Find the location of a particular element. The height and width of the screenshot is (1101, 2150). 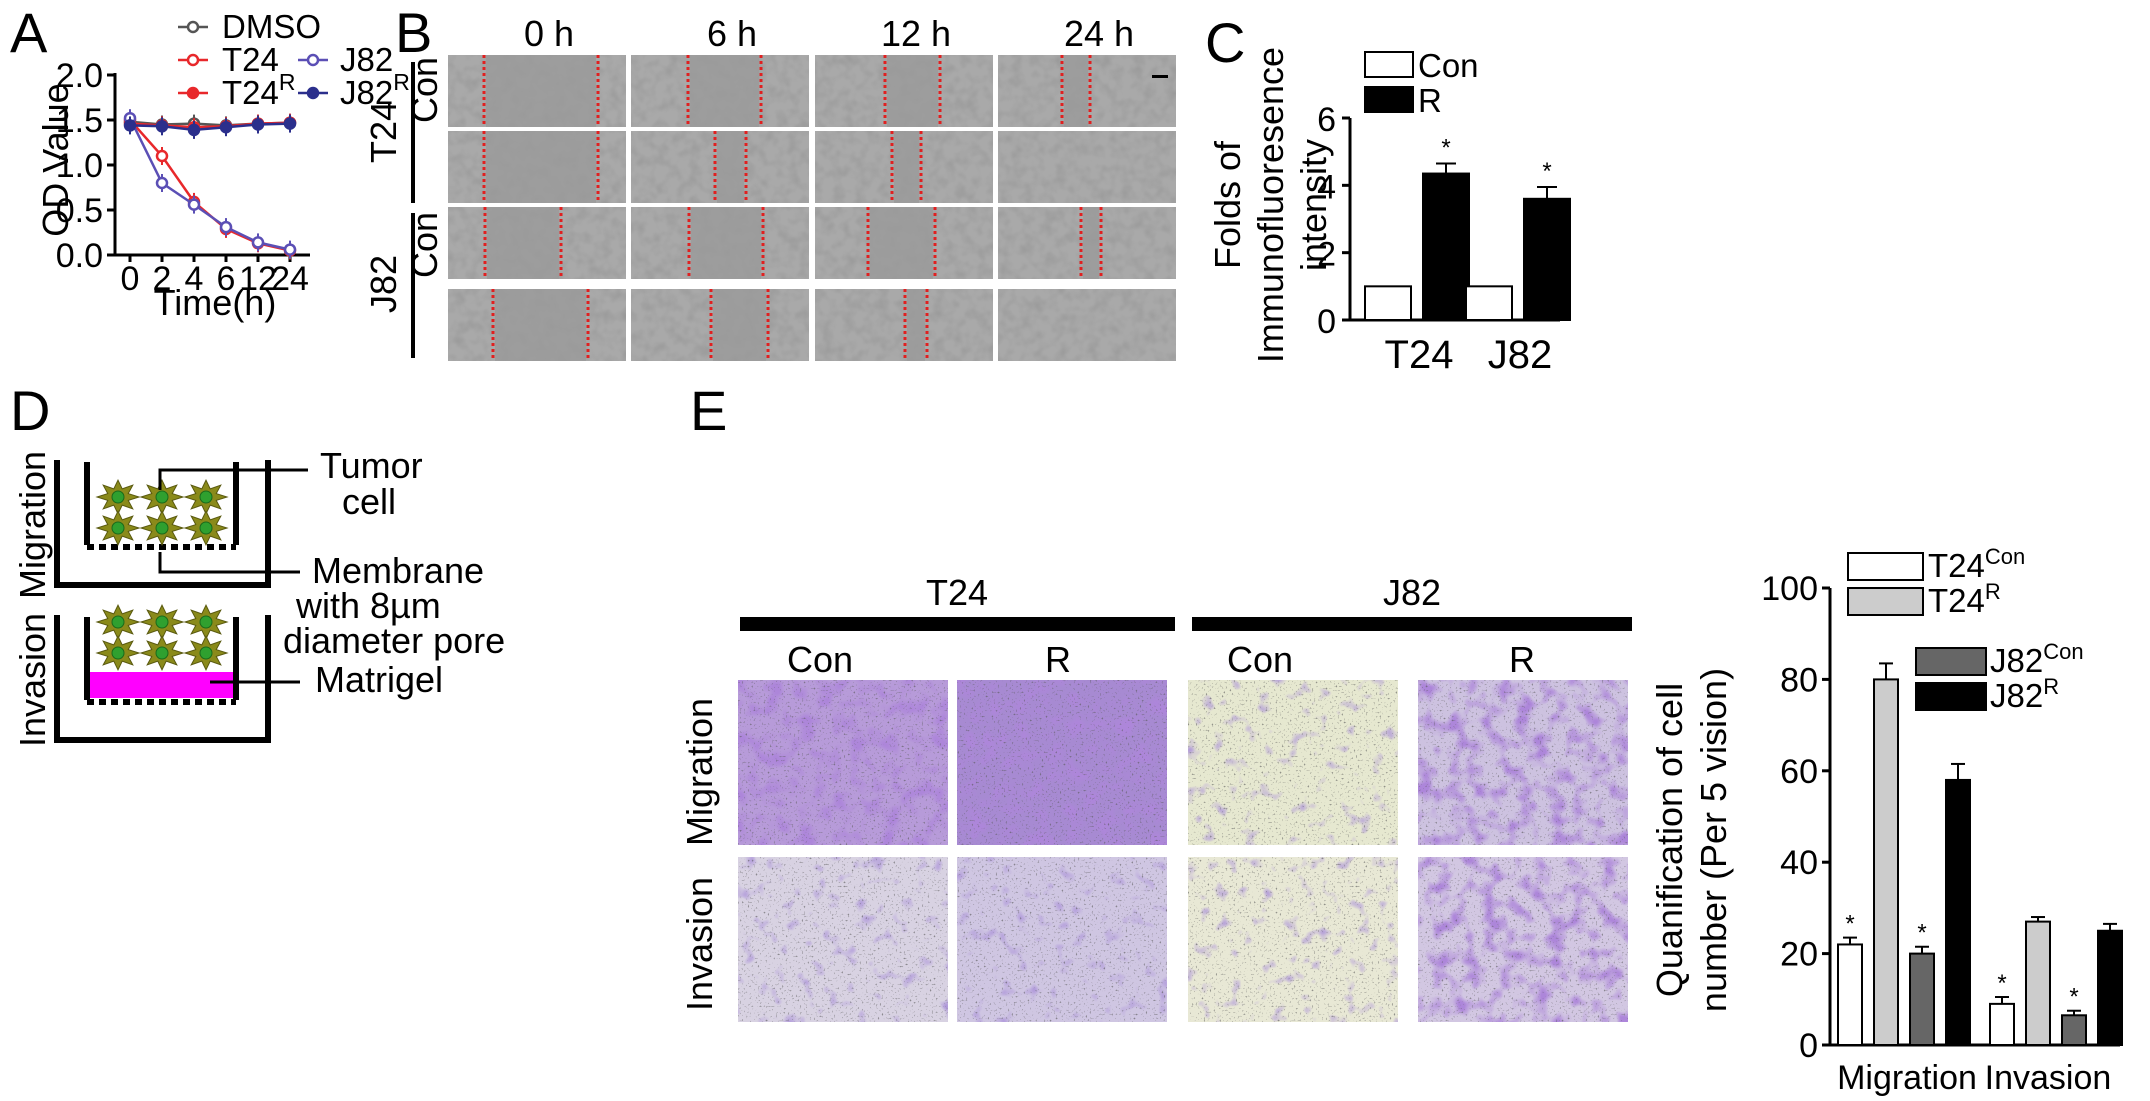

e-ylabel-2: number (Per 5 vision) is located at coordinates (1713, 840).